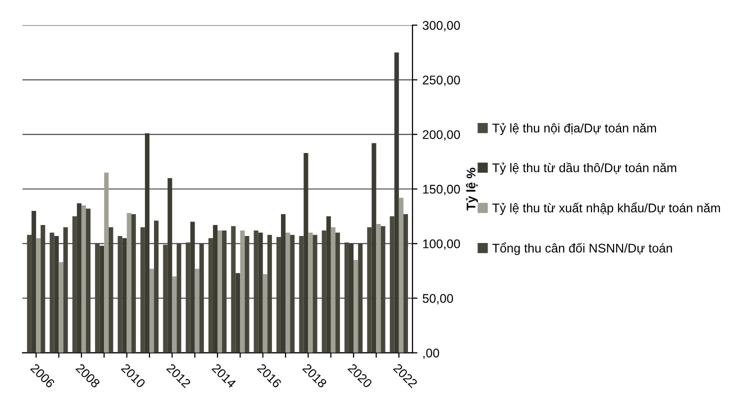 This screenshot has height=420, width=750. Describe the element at coordinates (584, 168) in the screenshot. I see `legend-label: Tỷ lệ thu từ dầu thô/Dự toán năm` at that location.